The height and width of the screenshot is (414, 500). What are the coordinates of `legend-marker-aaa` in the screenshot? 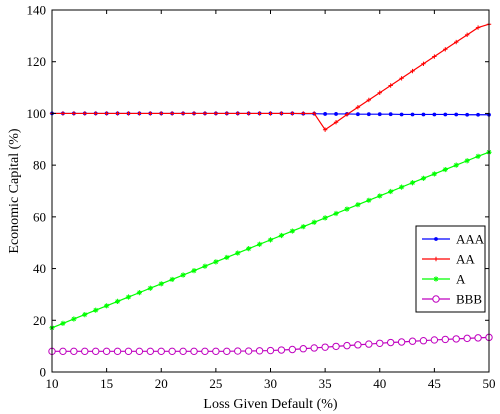 It's located at (436, 239).